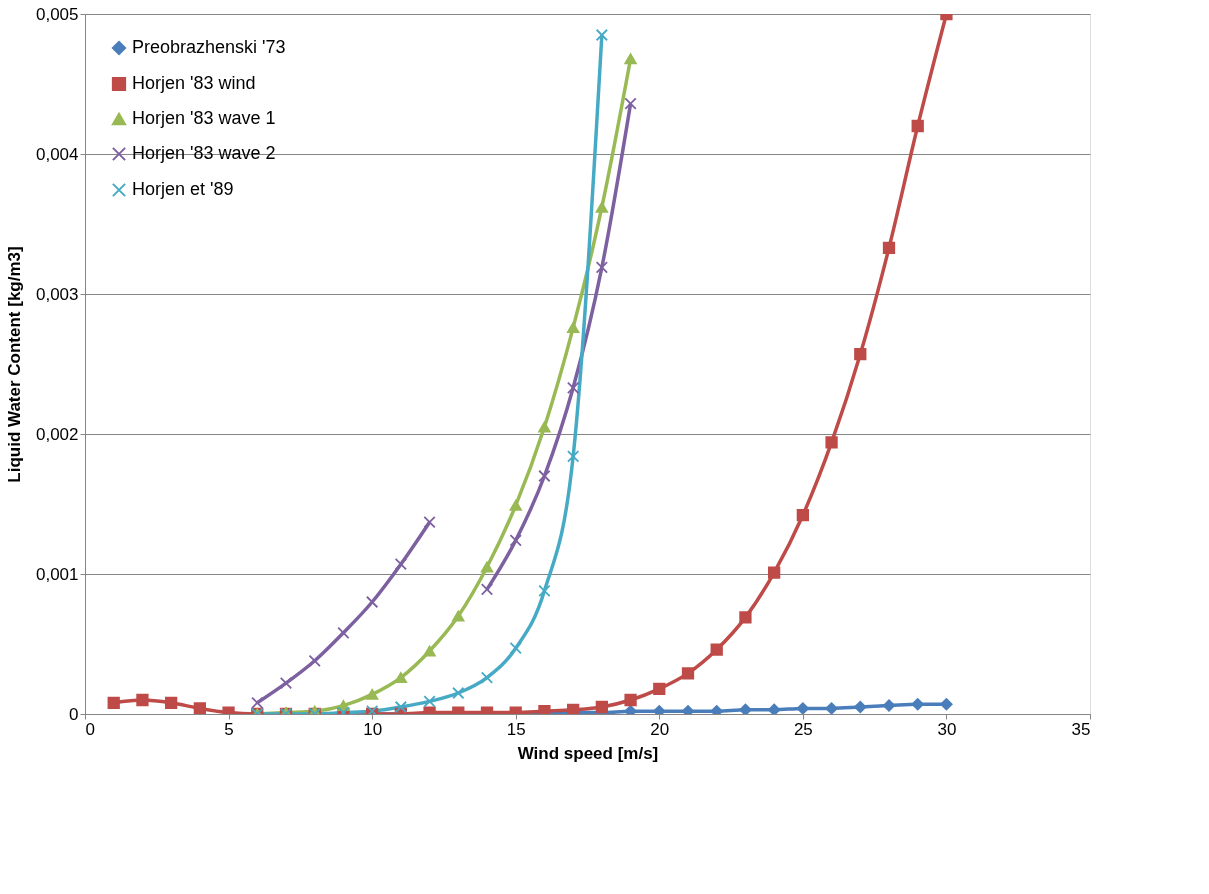 The image size is (1209, 894). Describe the element at coordinates (660, 729) in the screenshot. I see `x-tick-label: 20` at that location.